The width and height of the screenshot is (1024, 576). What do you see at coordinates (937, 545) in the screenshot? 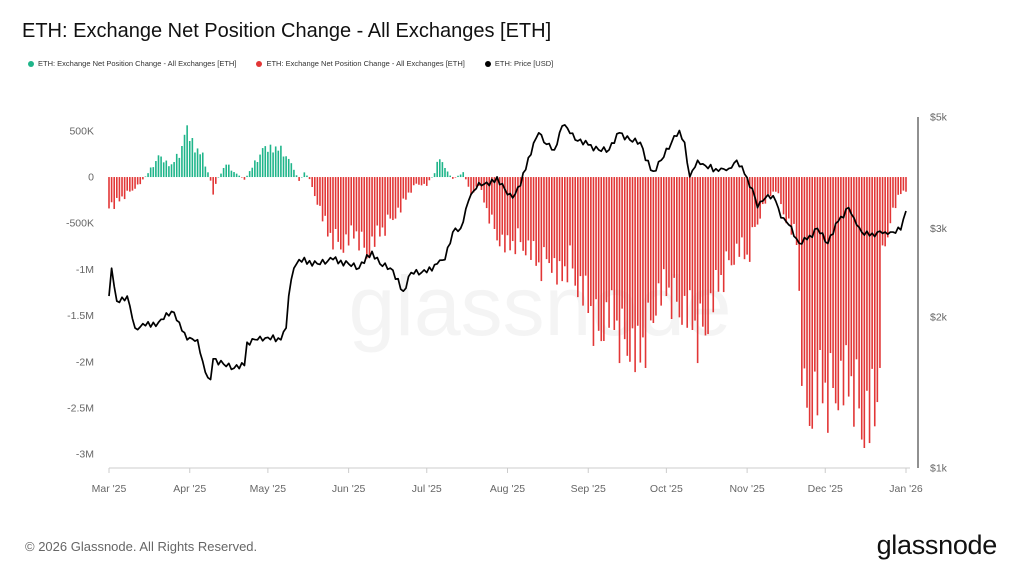
I see `brand-logo: glassnode` at bounding box center [937, 545].